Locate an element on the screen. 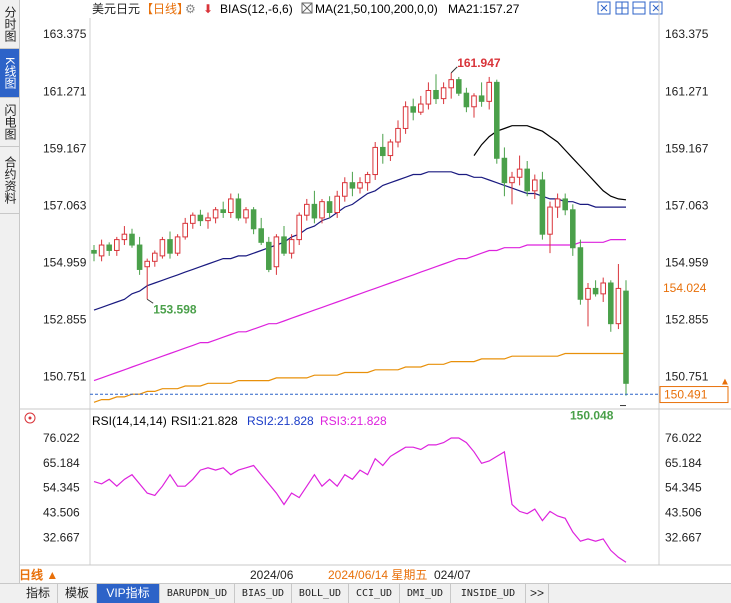 This screenshot has width=731, height=603. price-tag-orange: 154.024 is located at coordinates (685, 288).